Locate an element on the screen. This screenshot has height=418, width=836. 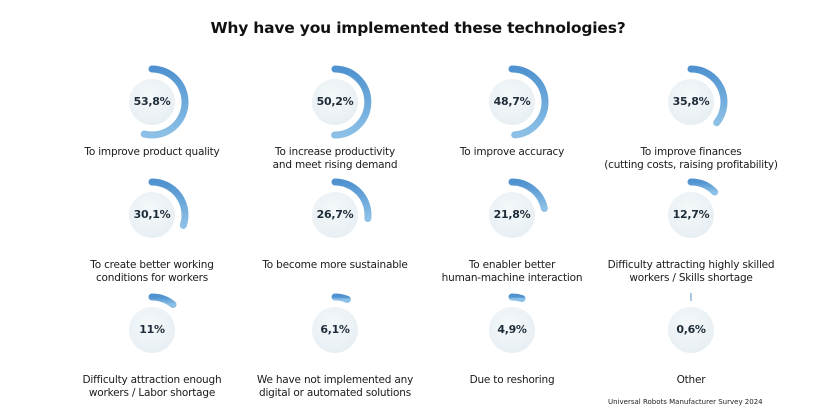
gauge-label-line: We have not implemented any is located at coordinates (335, 380).